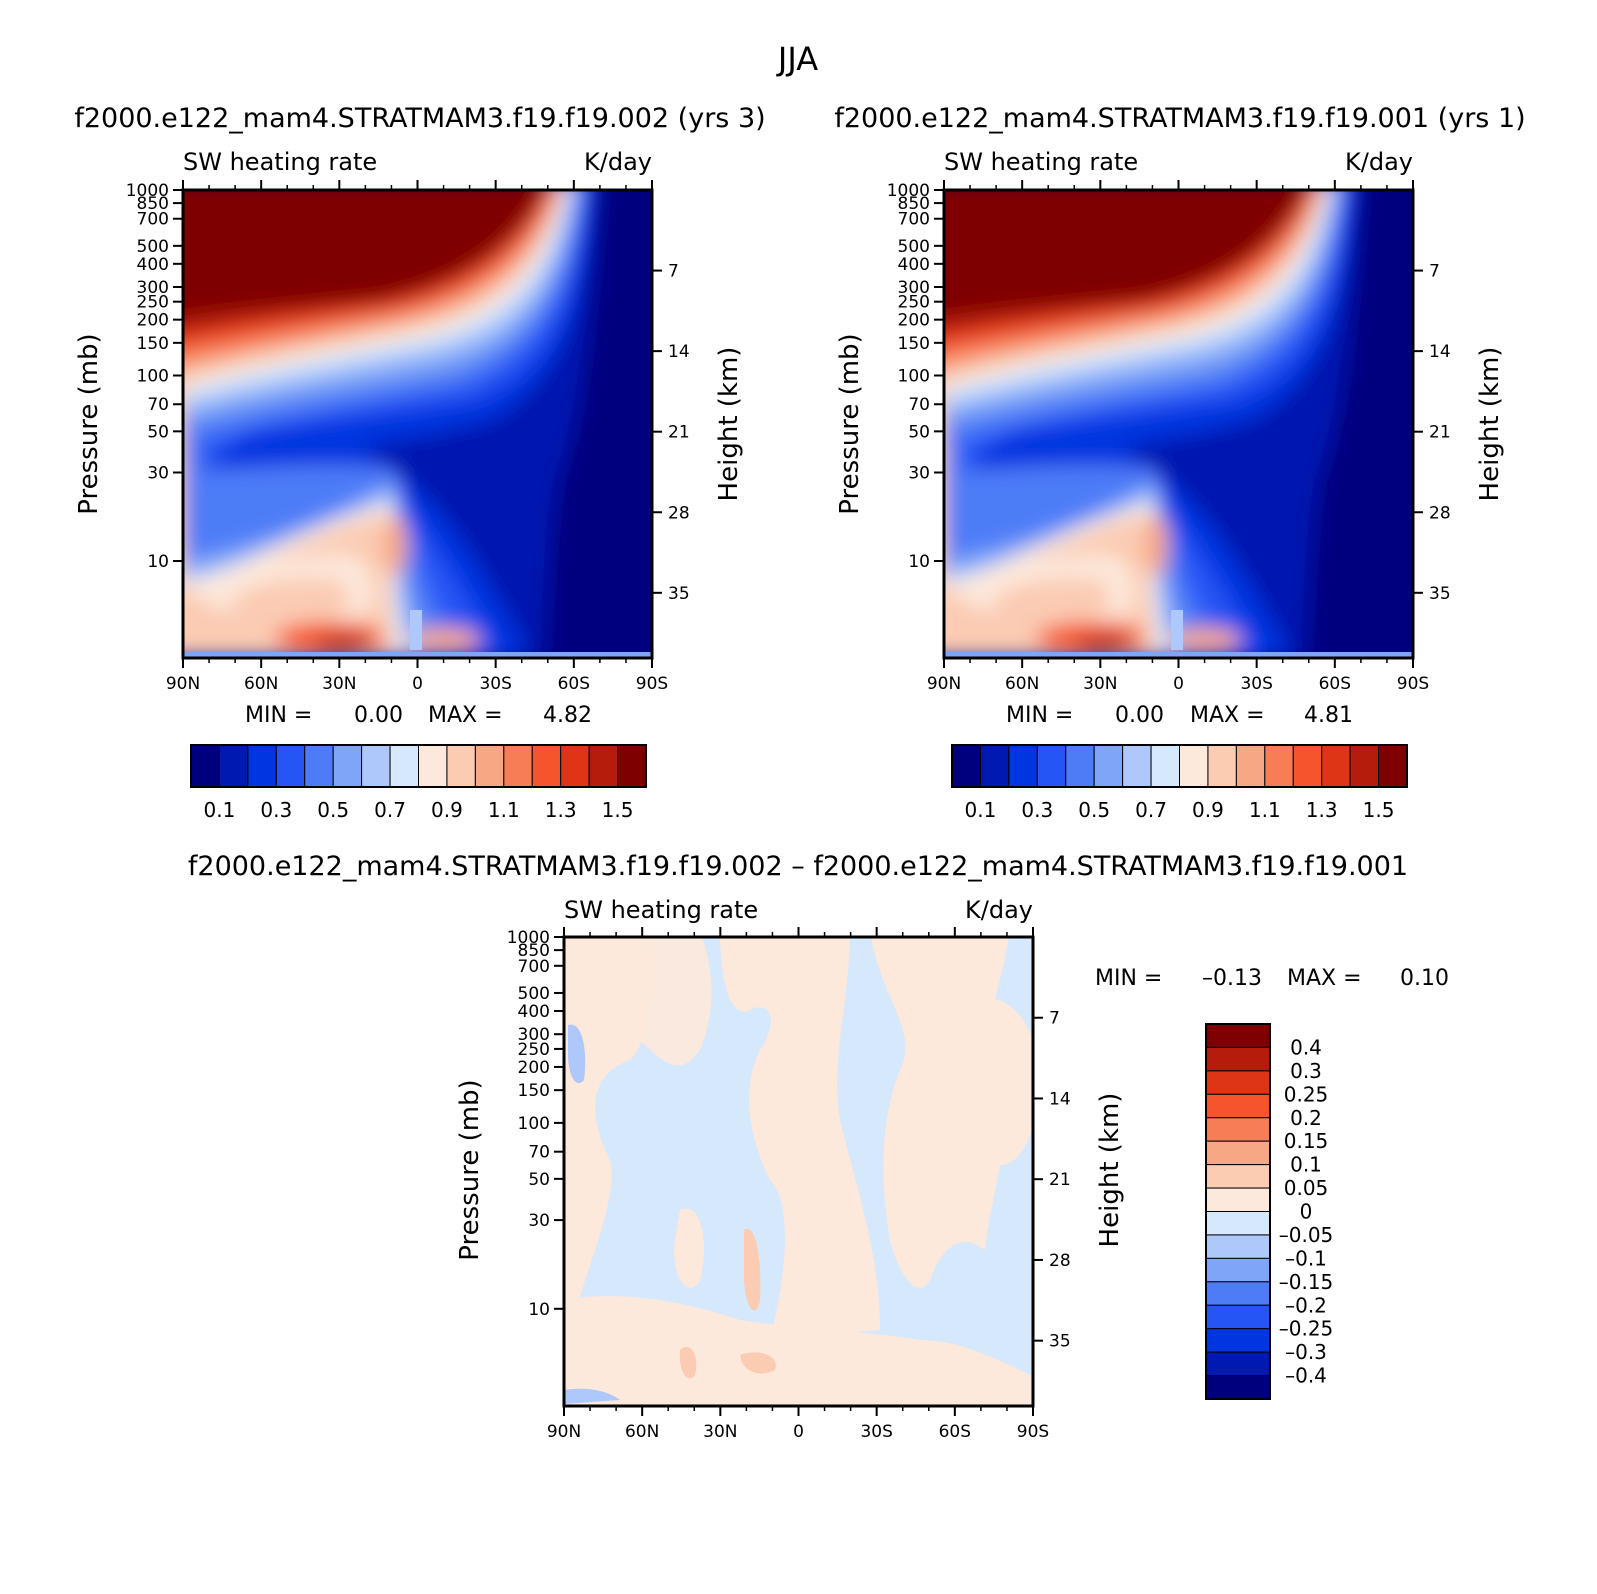 The height and width of the screenshot is (1594, 1597). Describe the element at coordinates (333, 810) in the screenshot. I see `colorbar-label: 0.5` at that location.